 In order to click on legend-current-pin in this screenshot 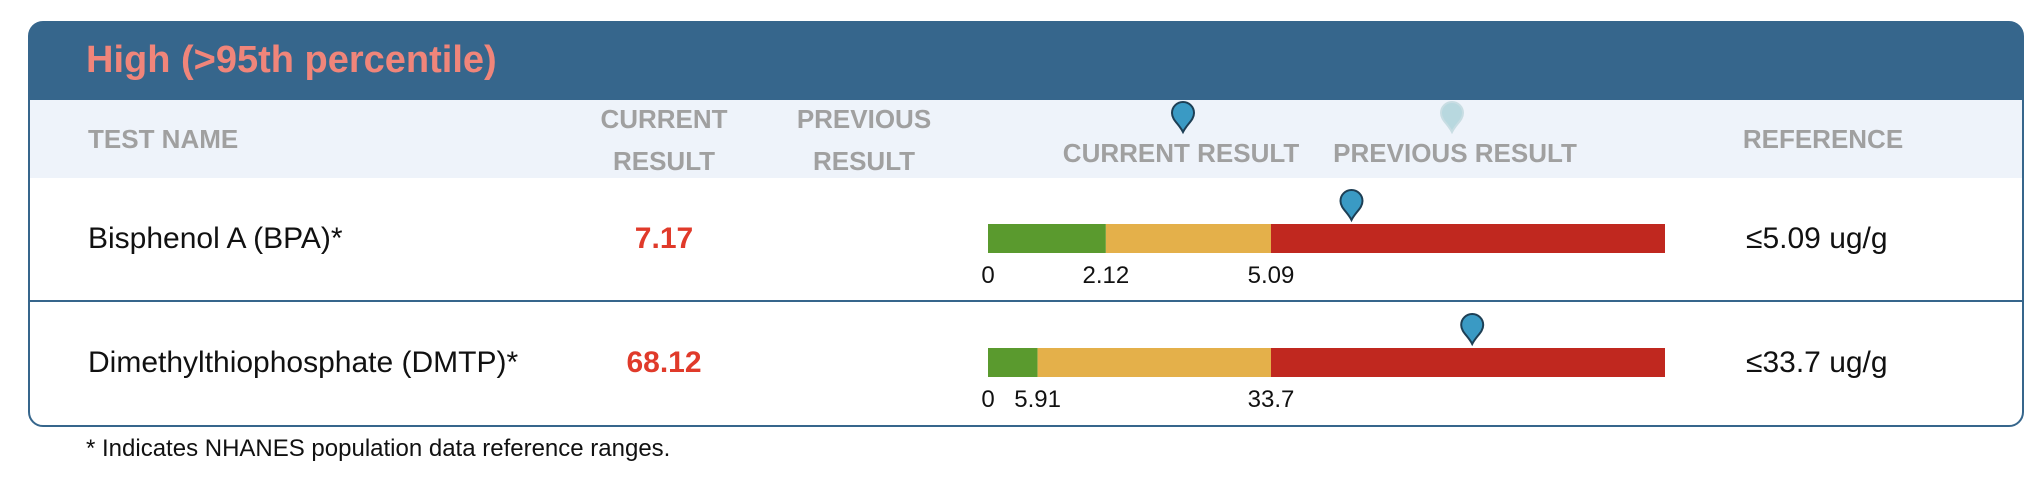, I will do `click(1183, 118)`.